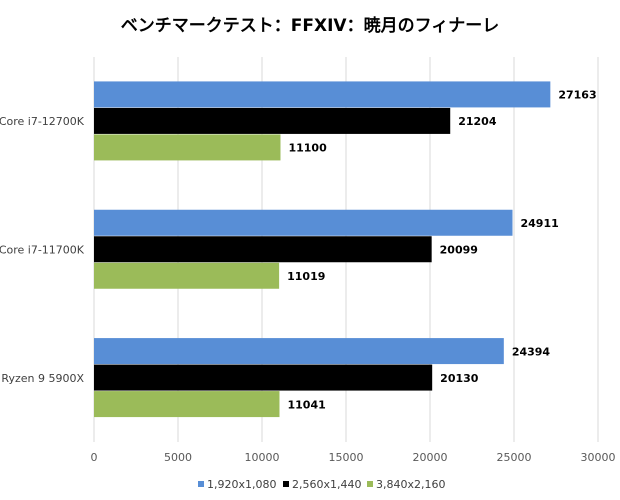 The image size is (620, 500). Describe the element at coordinates (242, 484) in the screenshot. I see `legend-label: 1,920x1,080` at that location.